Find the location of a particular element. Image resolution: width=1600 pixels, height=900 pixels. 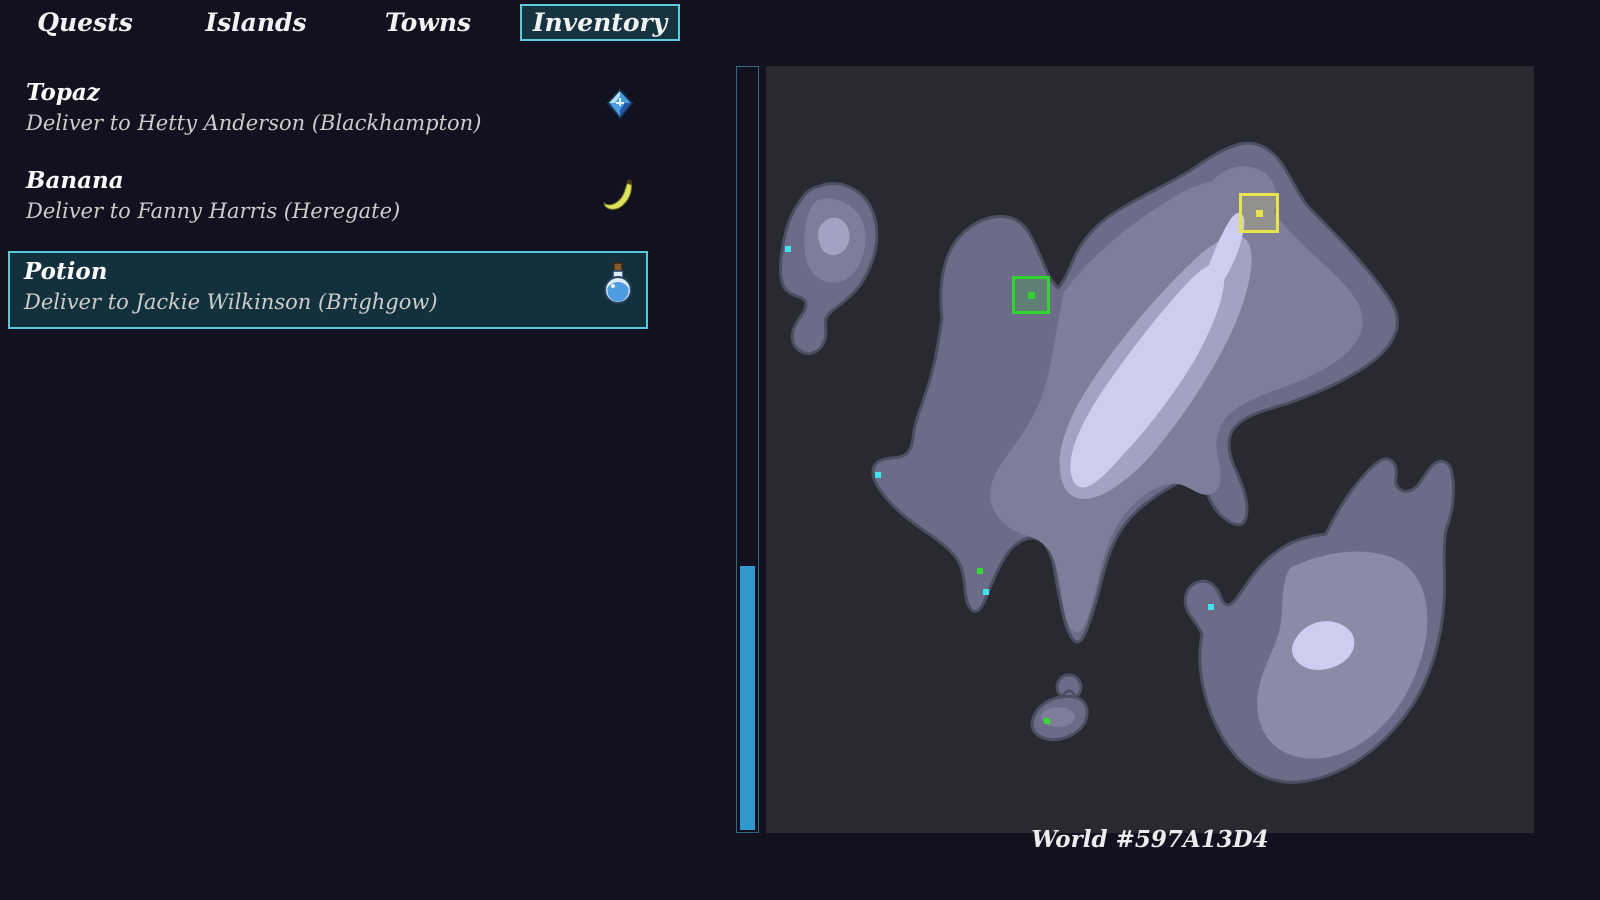

banana-icon is located at coordinates (617, 194).